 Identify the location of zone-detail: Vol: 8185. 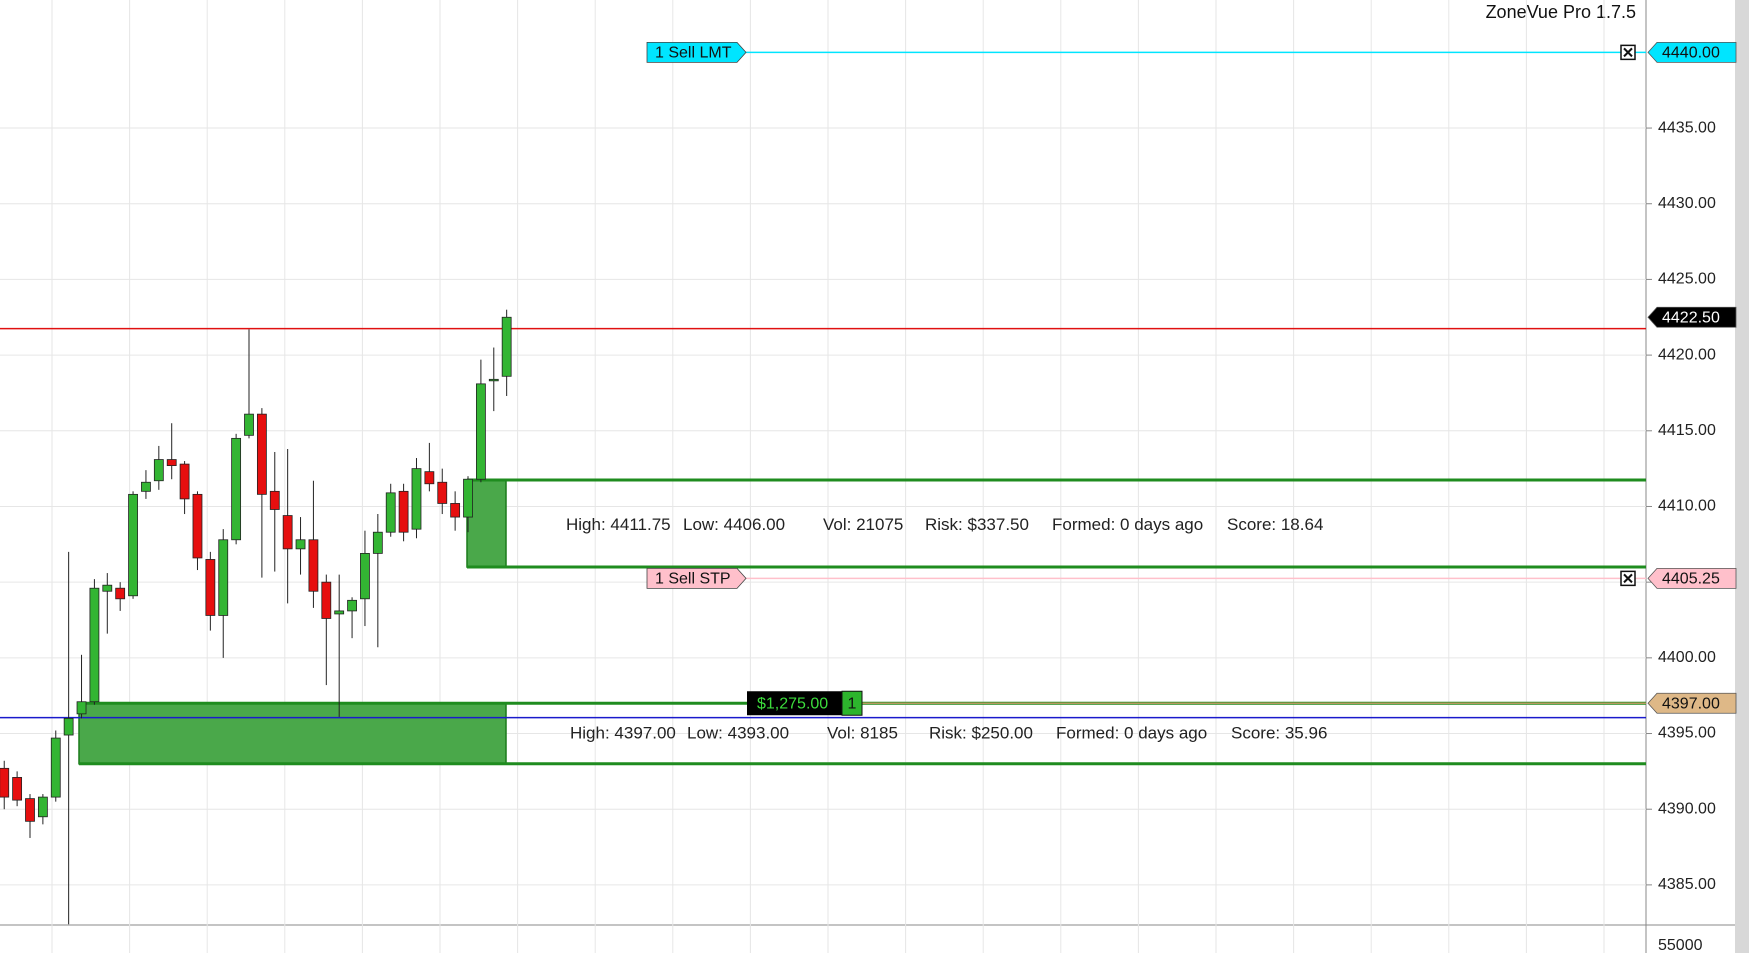
(862, 733).